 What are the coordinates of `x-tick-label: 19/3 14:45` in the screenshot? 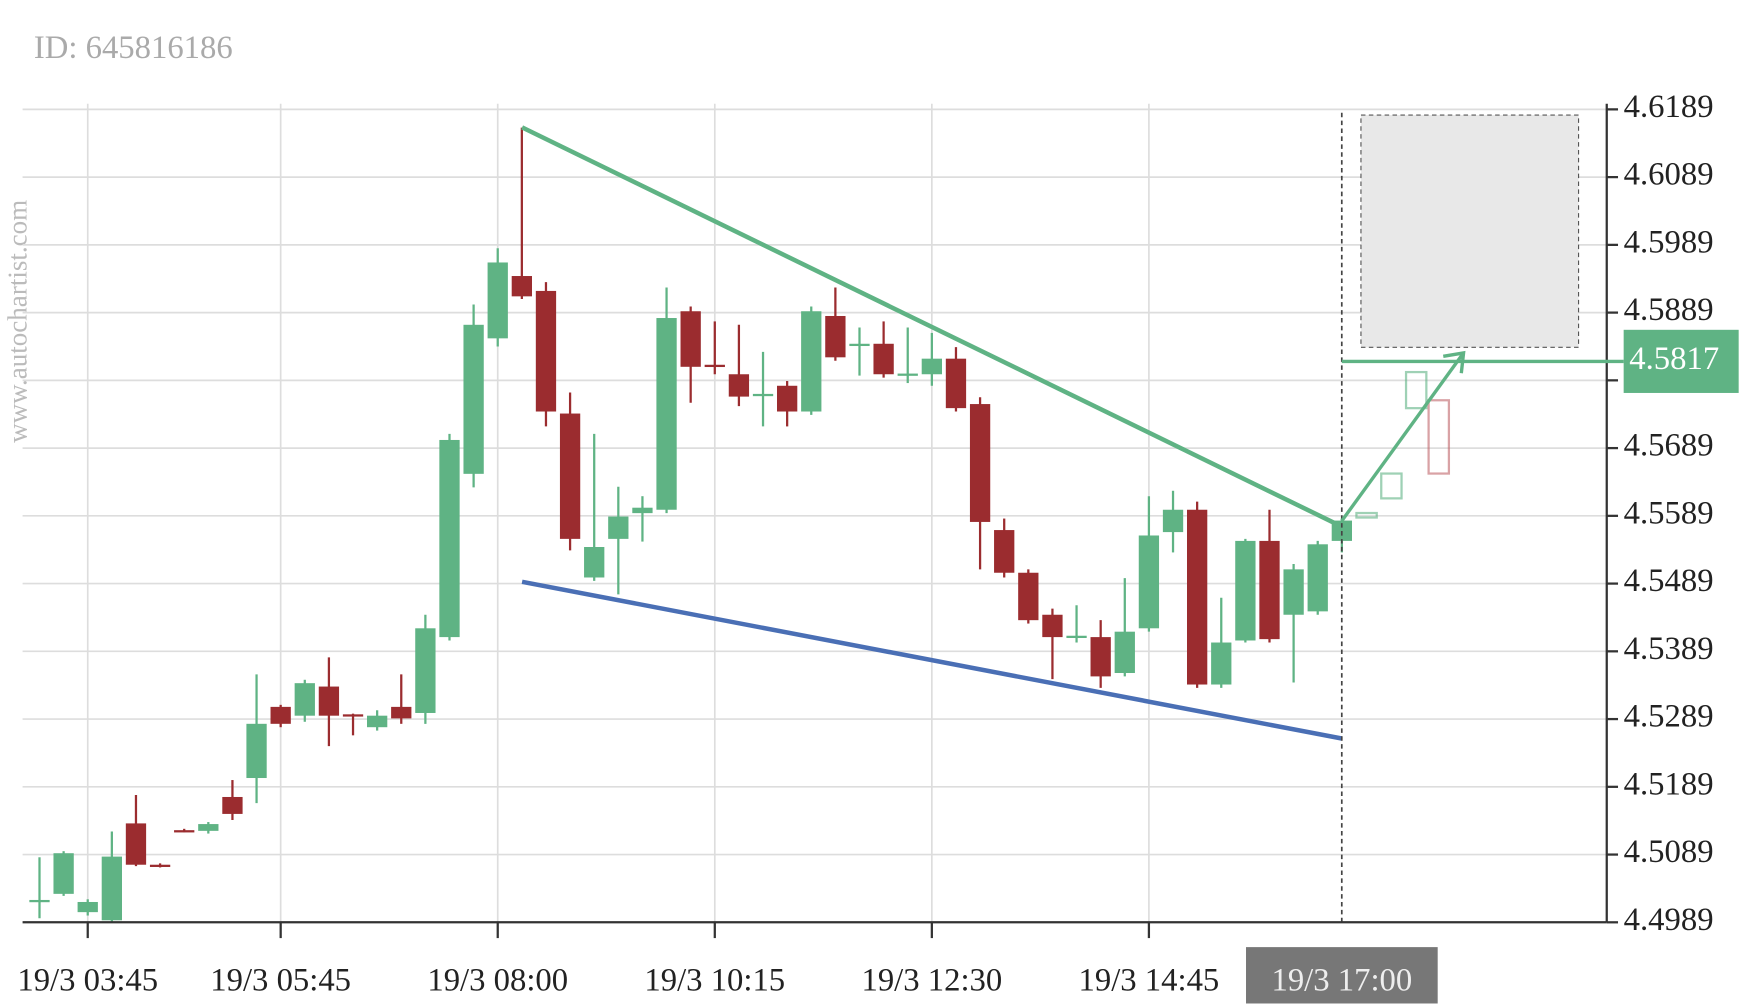 It's located at (1149, 981).